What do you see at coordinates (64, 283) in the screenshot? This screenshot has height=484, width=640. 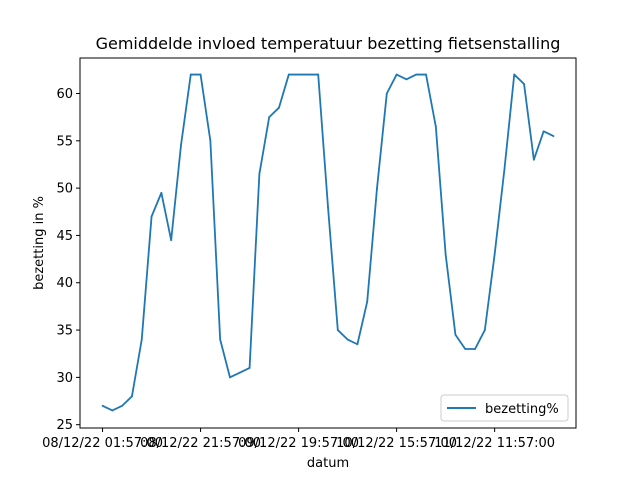 I see `y-tick-label: 40` at bounding box center [64, 283].